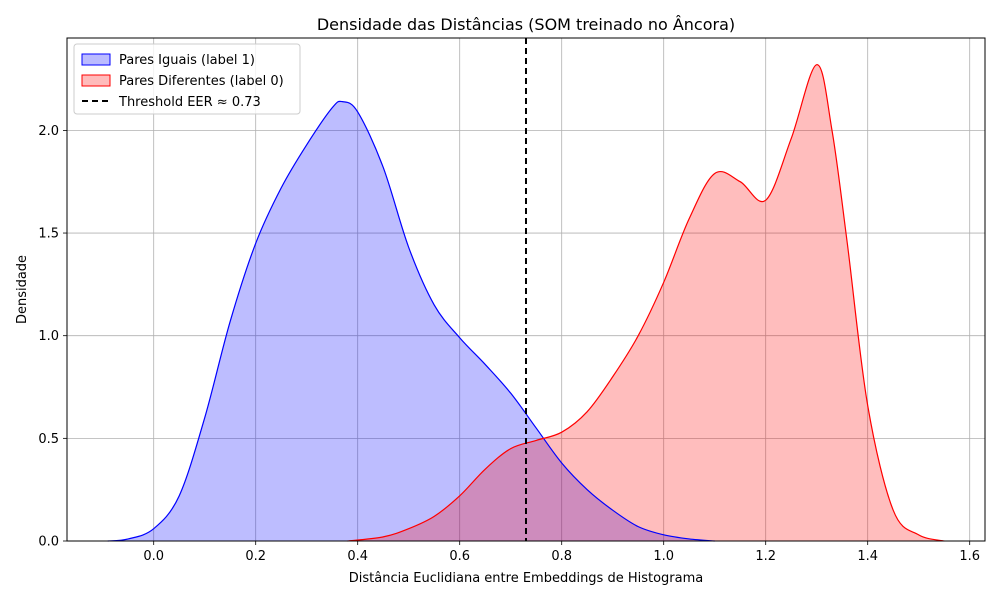 The height and width of the screenshot is (600, 1000). I want to click on x-axis: 0.0 0.2 0.4 0.6 0.8 1.0 1.2 1.4 1.6, so click(561, 552).